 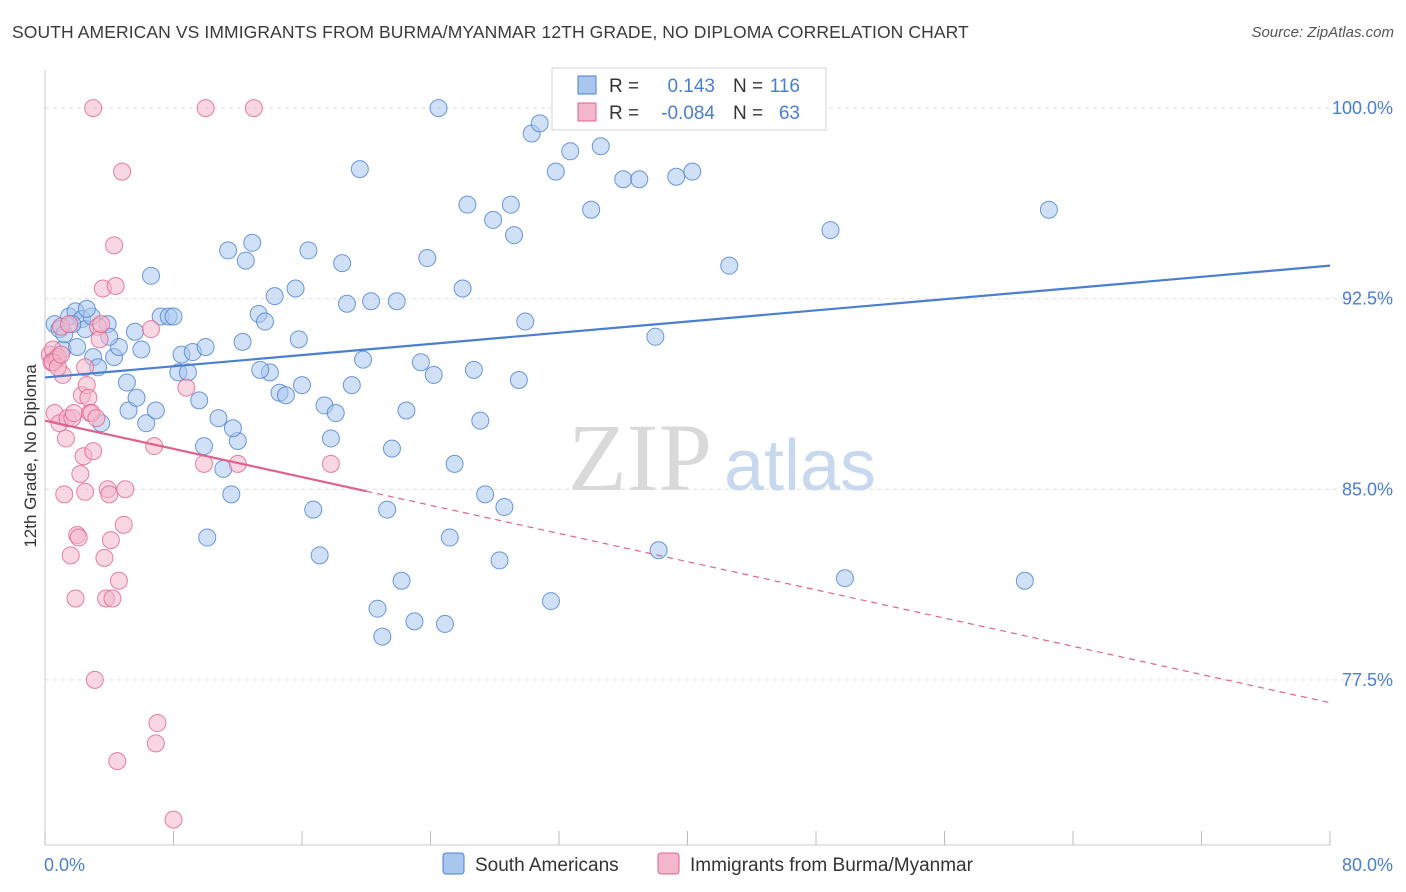 I want to click on y-tick-label: 77.5%, so click(x=1367, y=680).